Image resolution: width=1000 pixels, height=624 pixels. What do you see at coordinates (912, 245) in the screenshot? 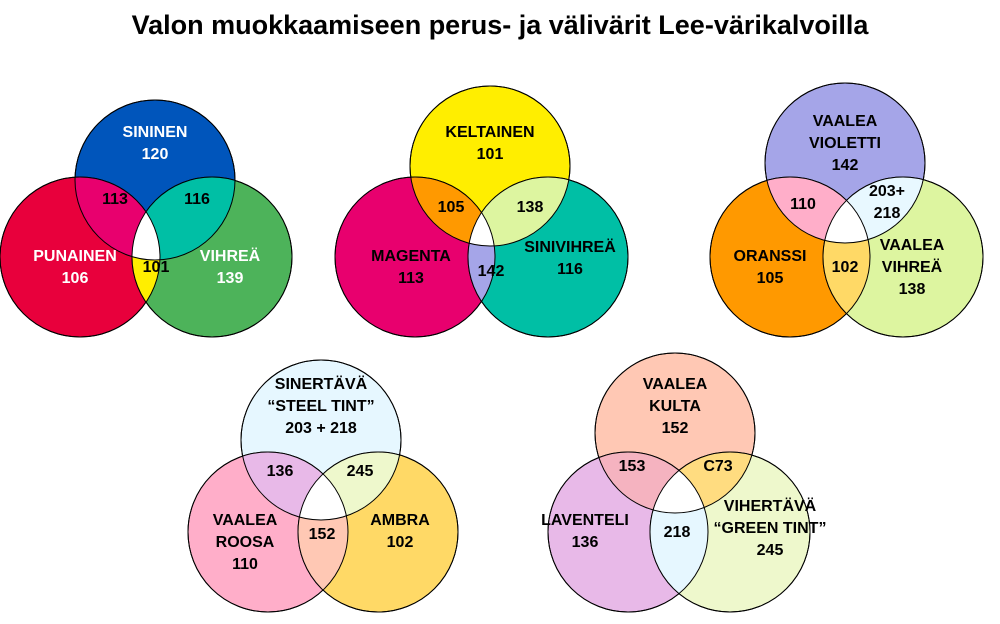
I see `venn-secondary-circle-label-2-line: VAALEA` at bounding box center [912, 245].